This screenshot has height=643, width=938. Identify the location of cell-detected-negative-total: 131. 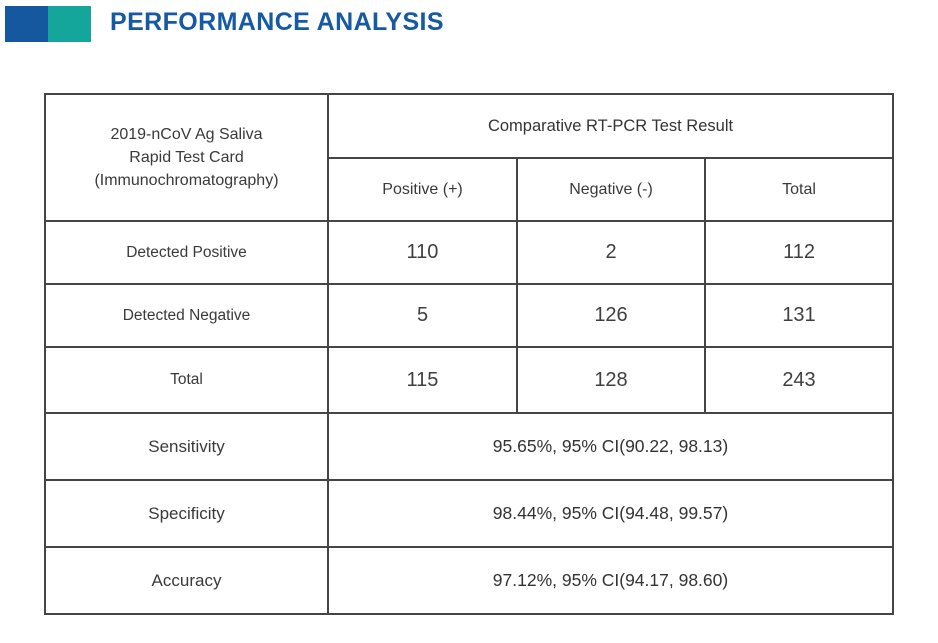
(799, 315).